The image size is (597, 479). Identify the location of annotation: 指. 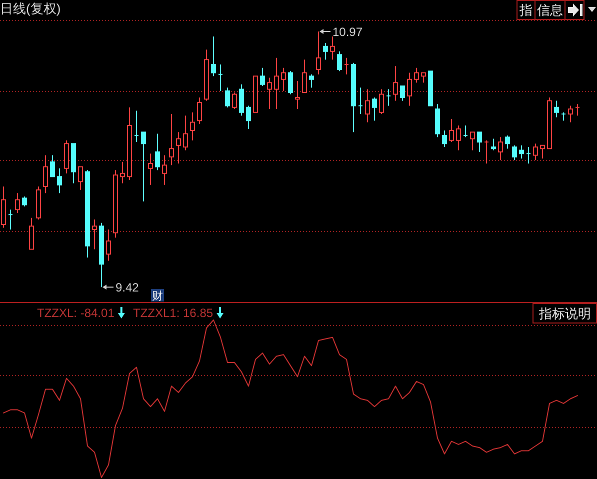
(526, 10).